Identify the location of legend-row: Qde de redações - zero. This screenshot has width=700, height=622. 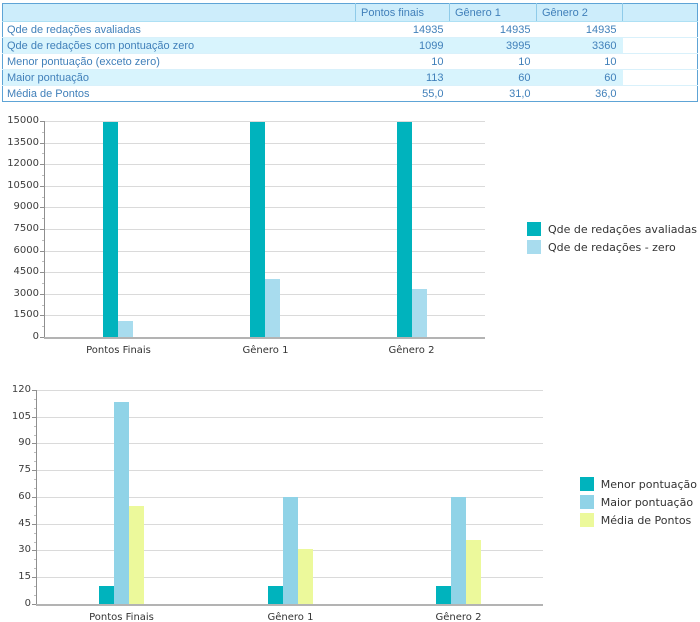
(612, 247).